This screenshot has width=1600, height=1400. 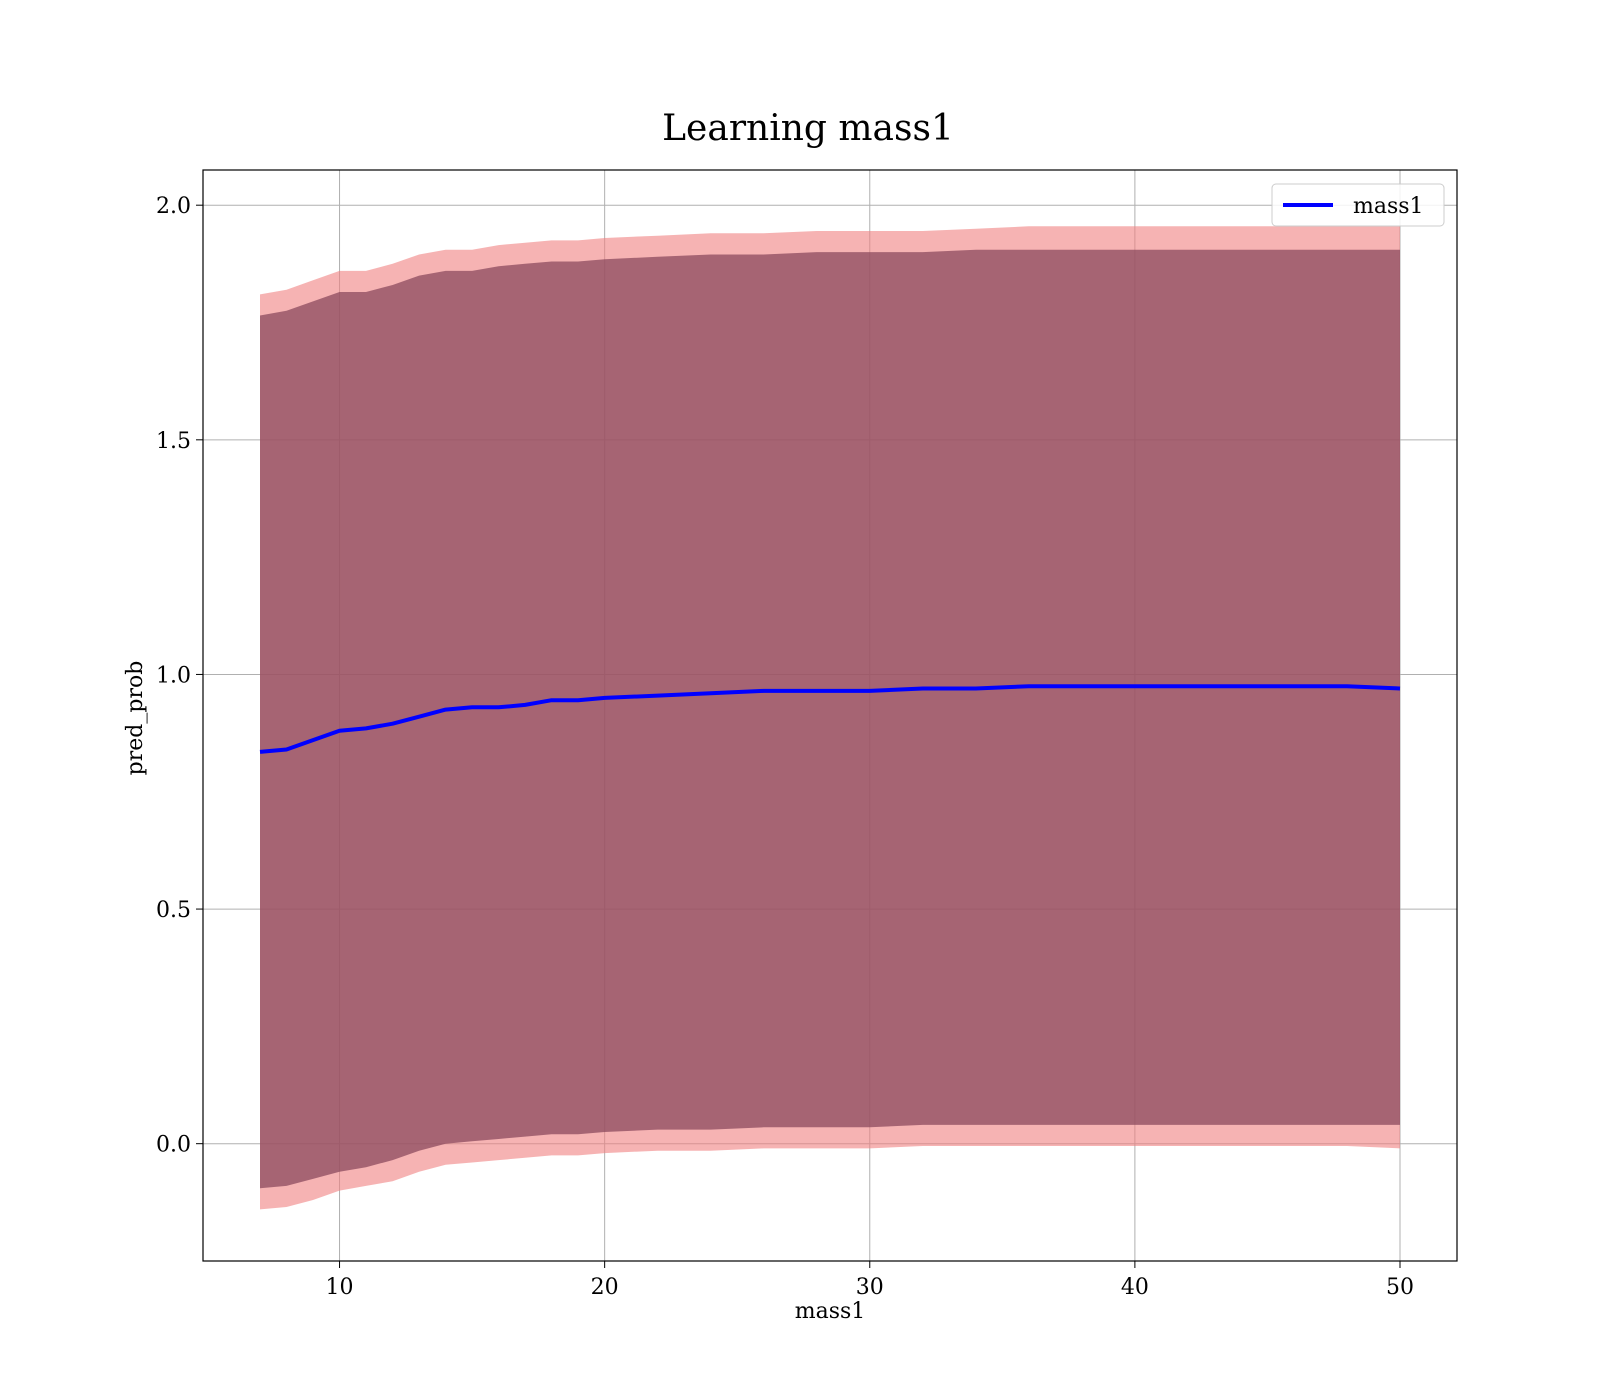 I want to click on x-tick-label: 40, so click(x=1135, y=1287).